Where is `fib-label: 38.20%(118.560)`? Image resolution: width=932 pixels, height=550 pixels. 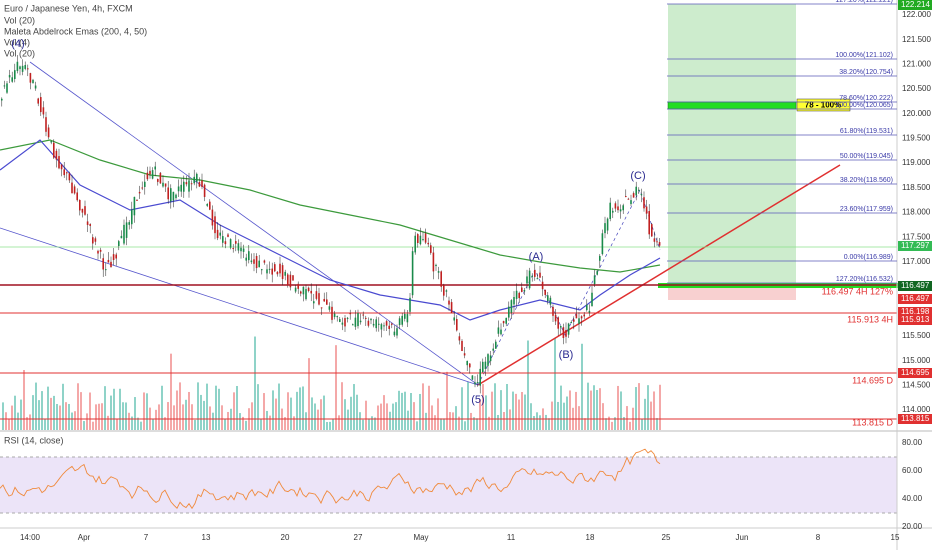 fib-label: 38.20%(118.560) is located at coordinates (866, 180).